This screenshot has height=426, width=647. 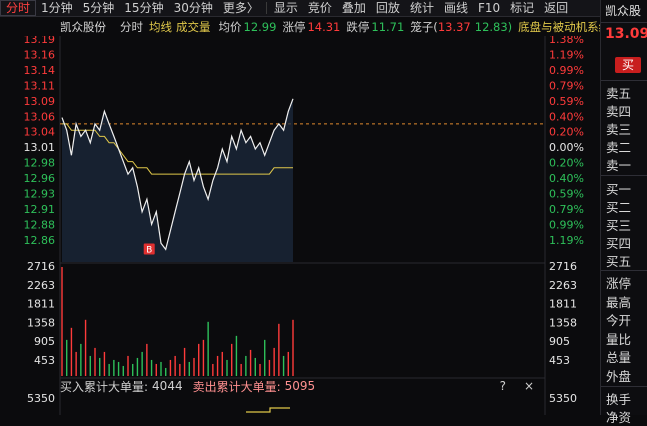 I want to click on stock-name: 凯众股份, so click(x=83, y=27).